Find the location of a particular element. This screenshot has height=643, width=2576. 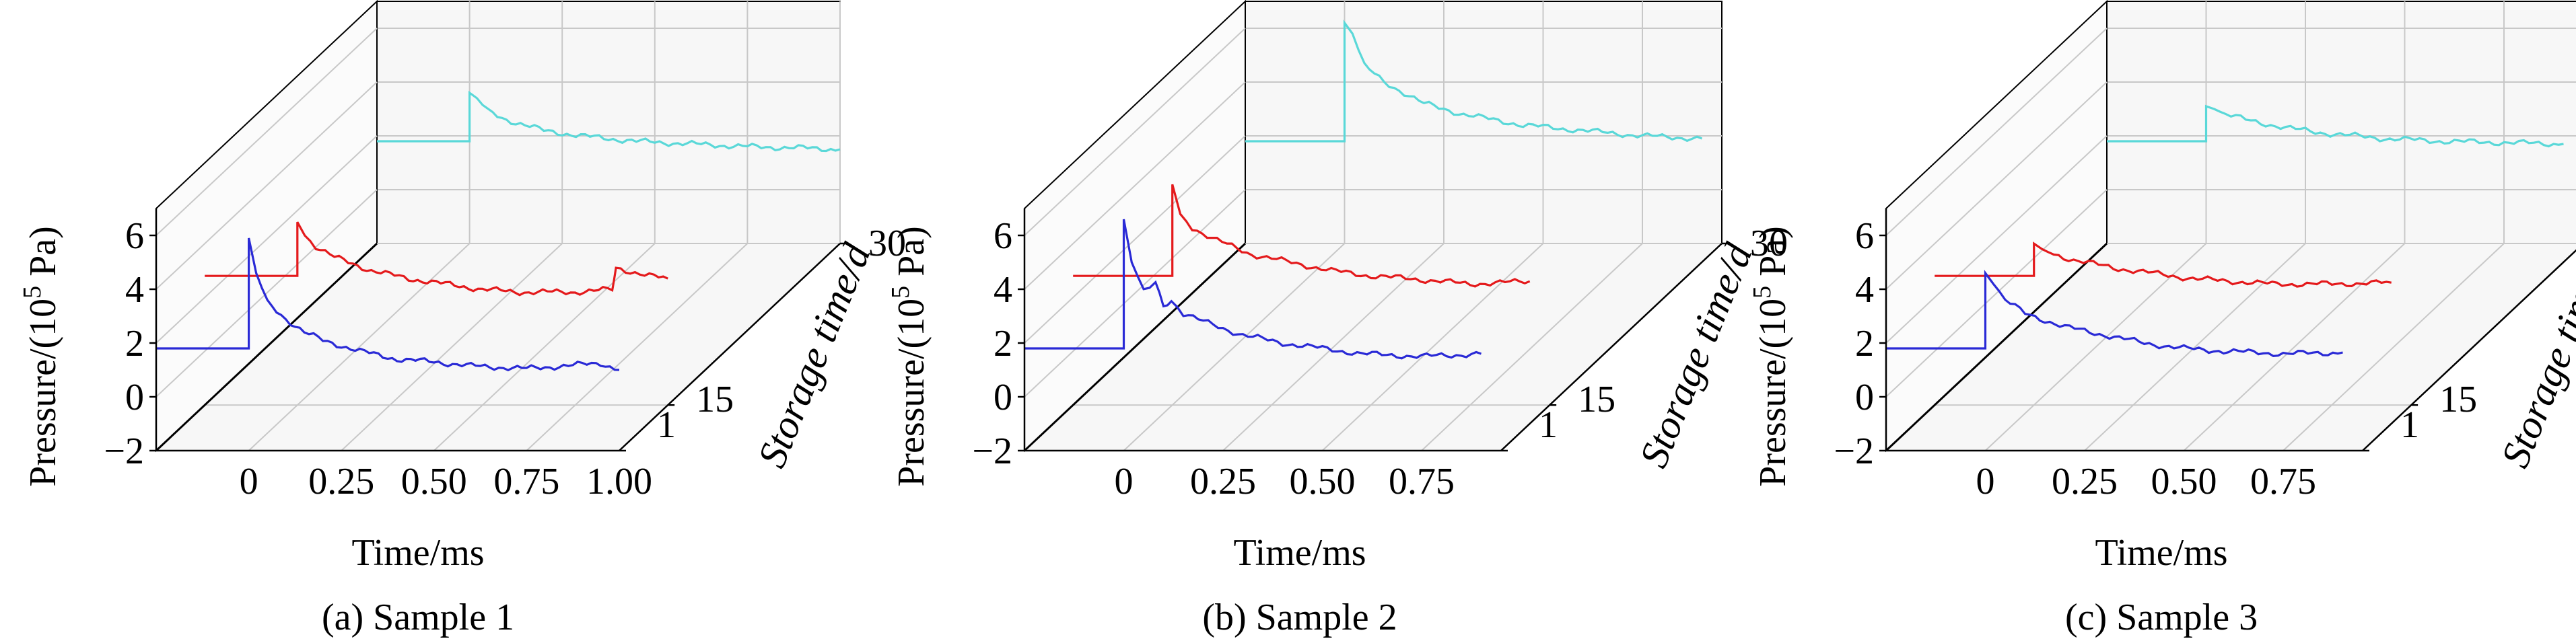

x-axis: 0 0.25 0.50 0.75 1.00 is located at coordinates (498, 373).